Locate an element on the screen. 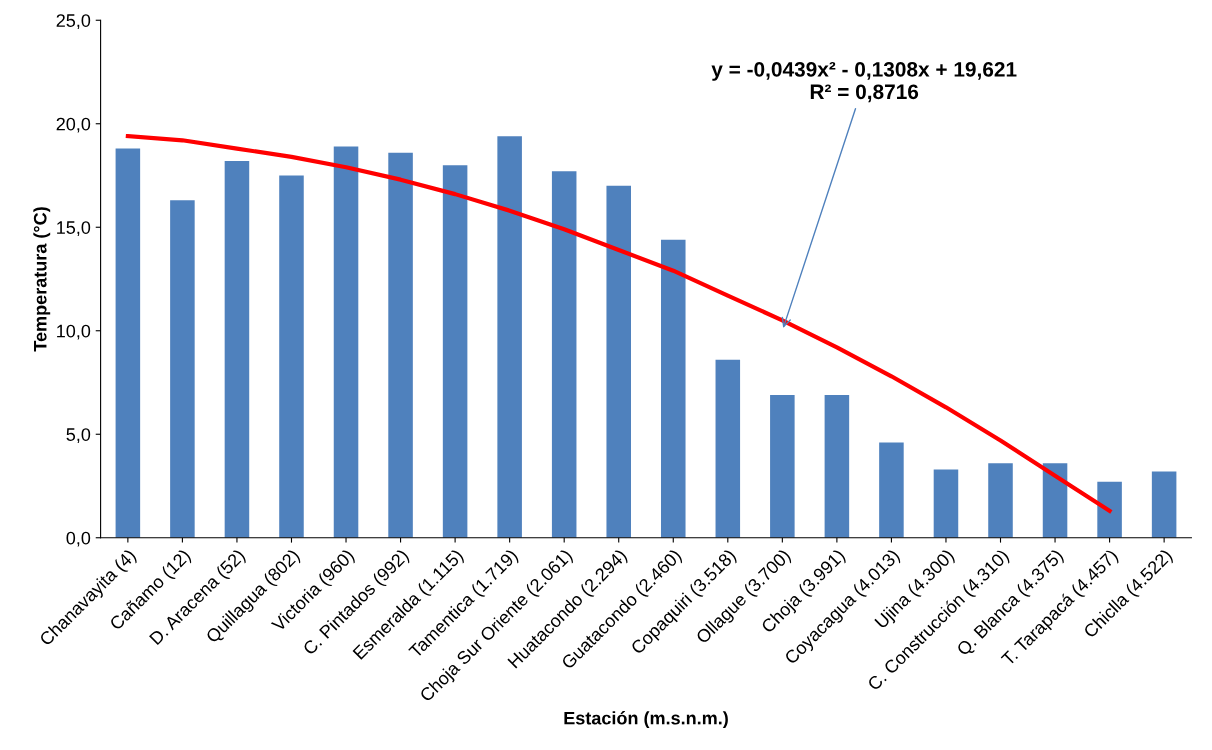 The image size is (1212, 750). y-tick-label: 5,0 is located at coordinates (78, 436).